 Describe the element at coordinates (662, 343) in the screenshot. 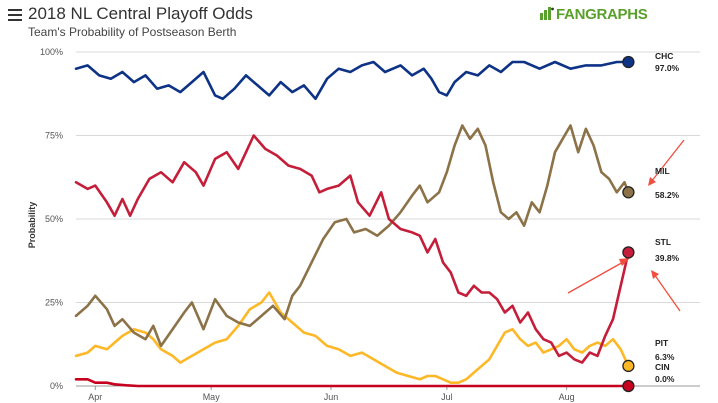

I see `series-name-pit: PIT` at that location.